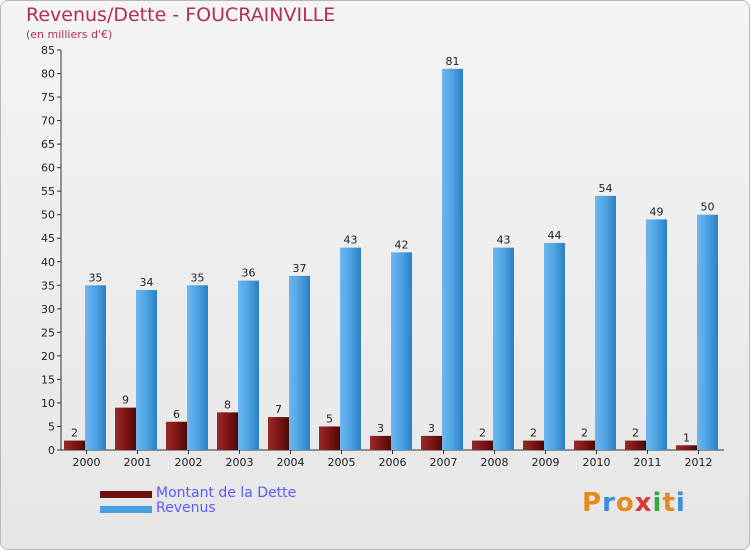 This screenshot has width=750, height=550. I want to click on y-tick-label: 65, so click(48, 144).